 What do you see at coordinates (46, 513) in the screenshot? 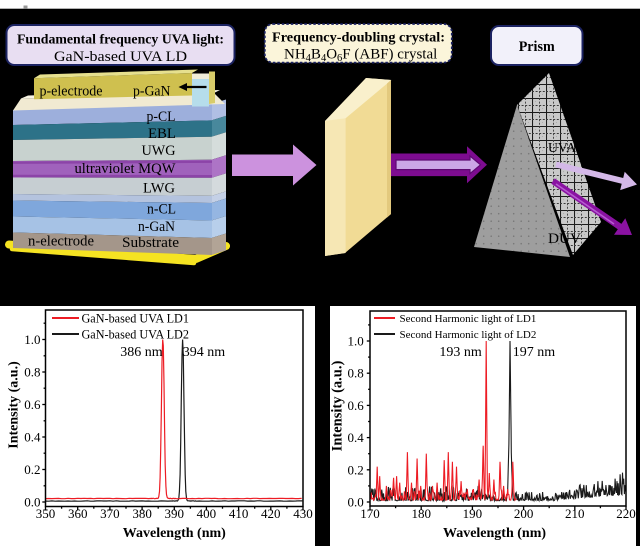
I see `svg-text: 350` at bounding box center [46, 513].